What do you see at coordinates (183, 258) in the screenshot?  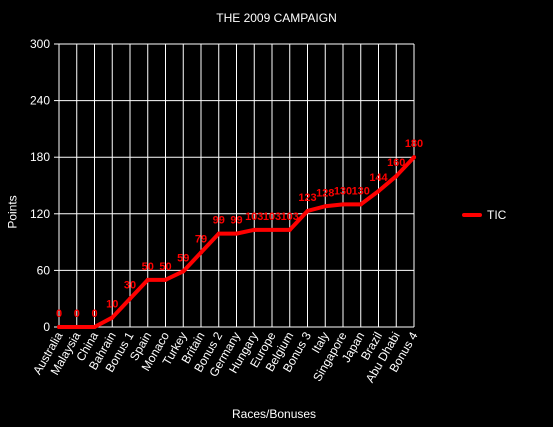 I see `data-label: 59` at bounding box center [183, 258].